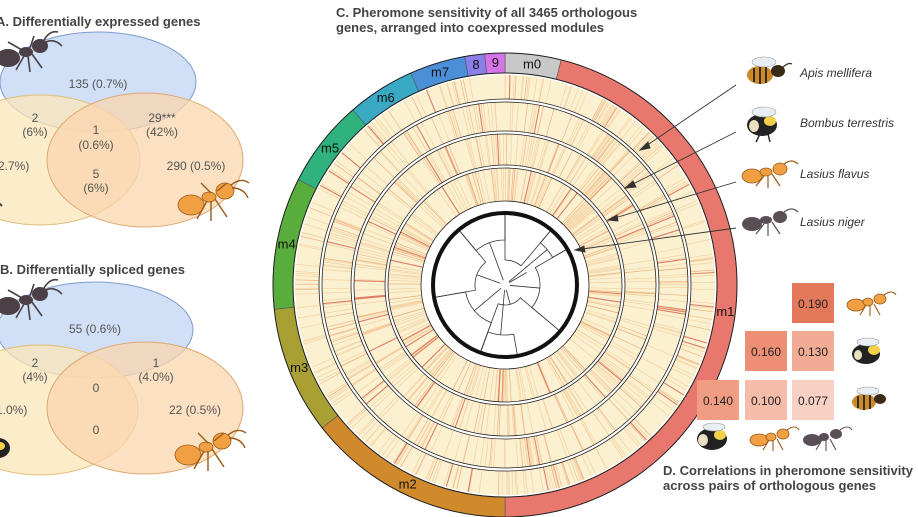  Describe the element at coordinates (762, 124) in the screenshot. I see `bumblebee-icon` at that location.